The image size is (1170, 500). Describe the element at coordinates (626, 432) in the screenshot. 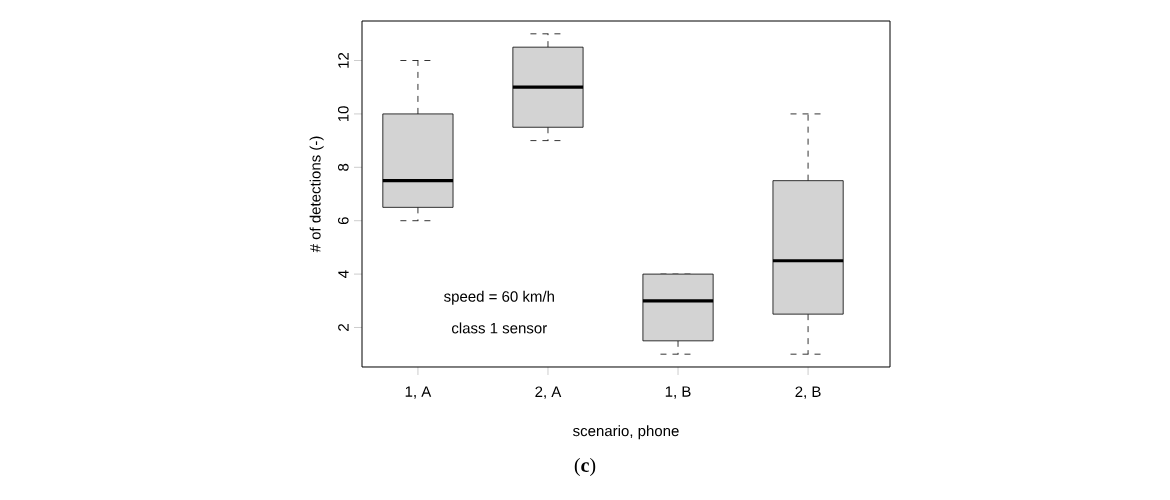

I see `x-axis-title: scenario, phone` at that location.